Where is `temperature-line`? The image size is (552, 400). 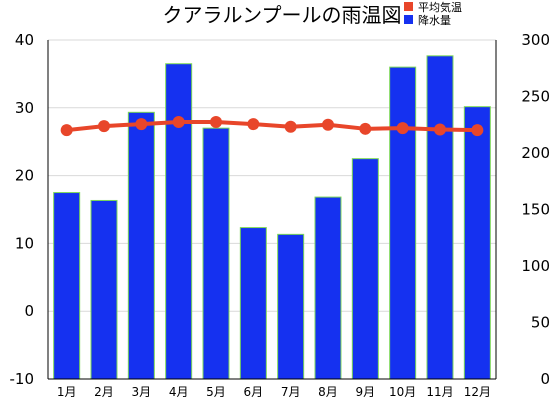
temperature-line is located at coordinates (272, 126).